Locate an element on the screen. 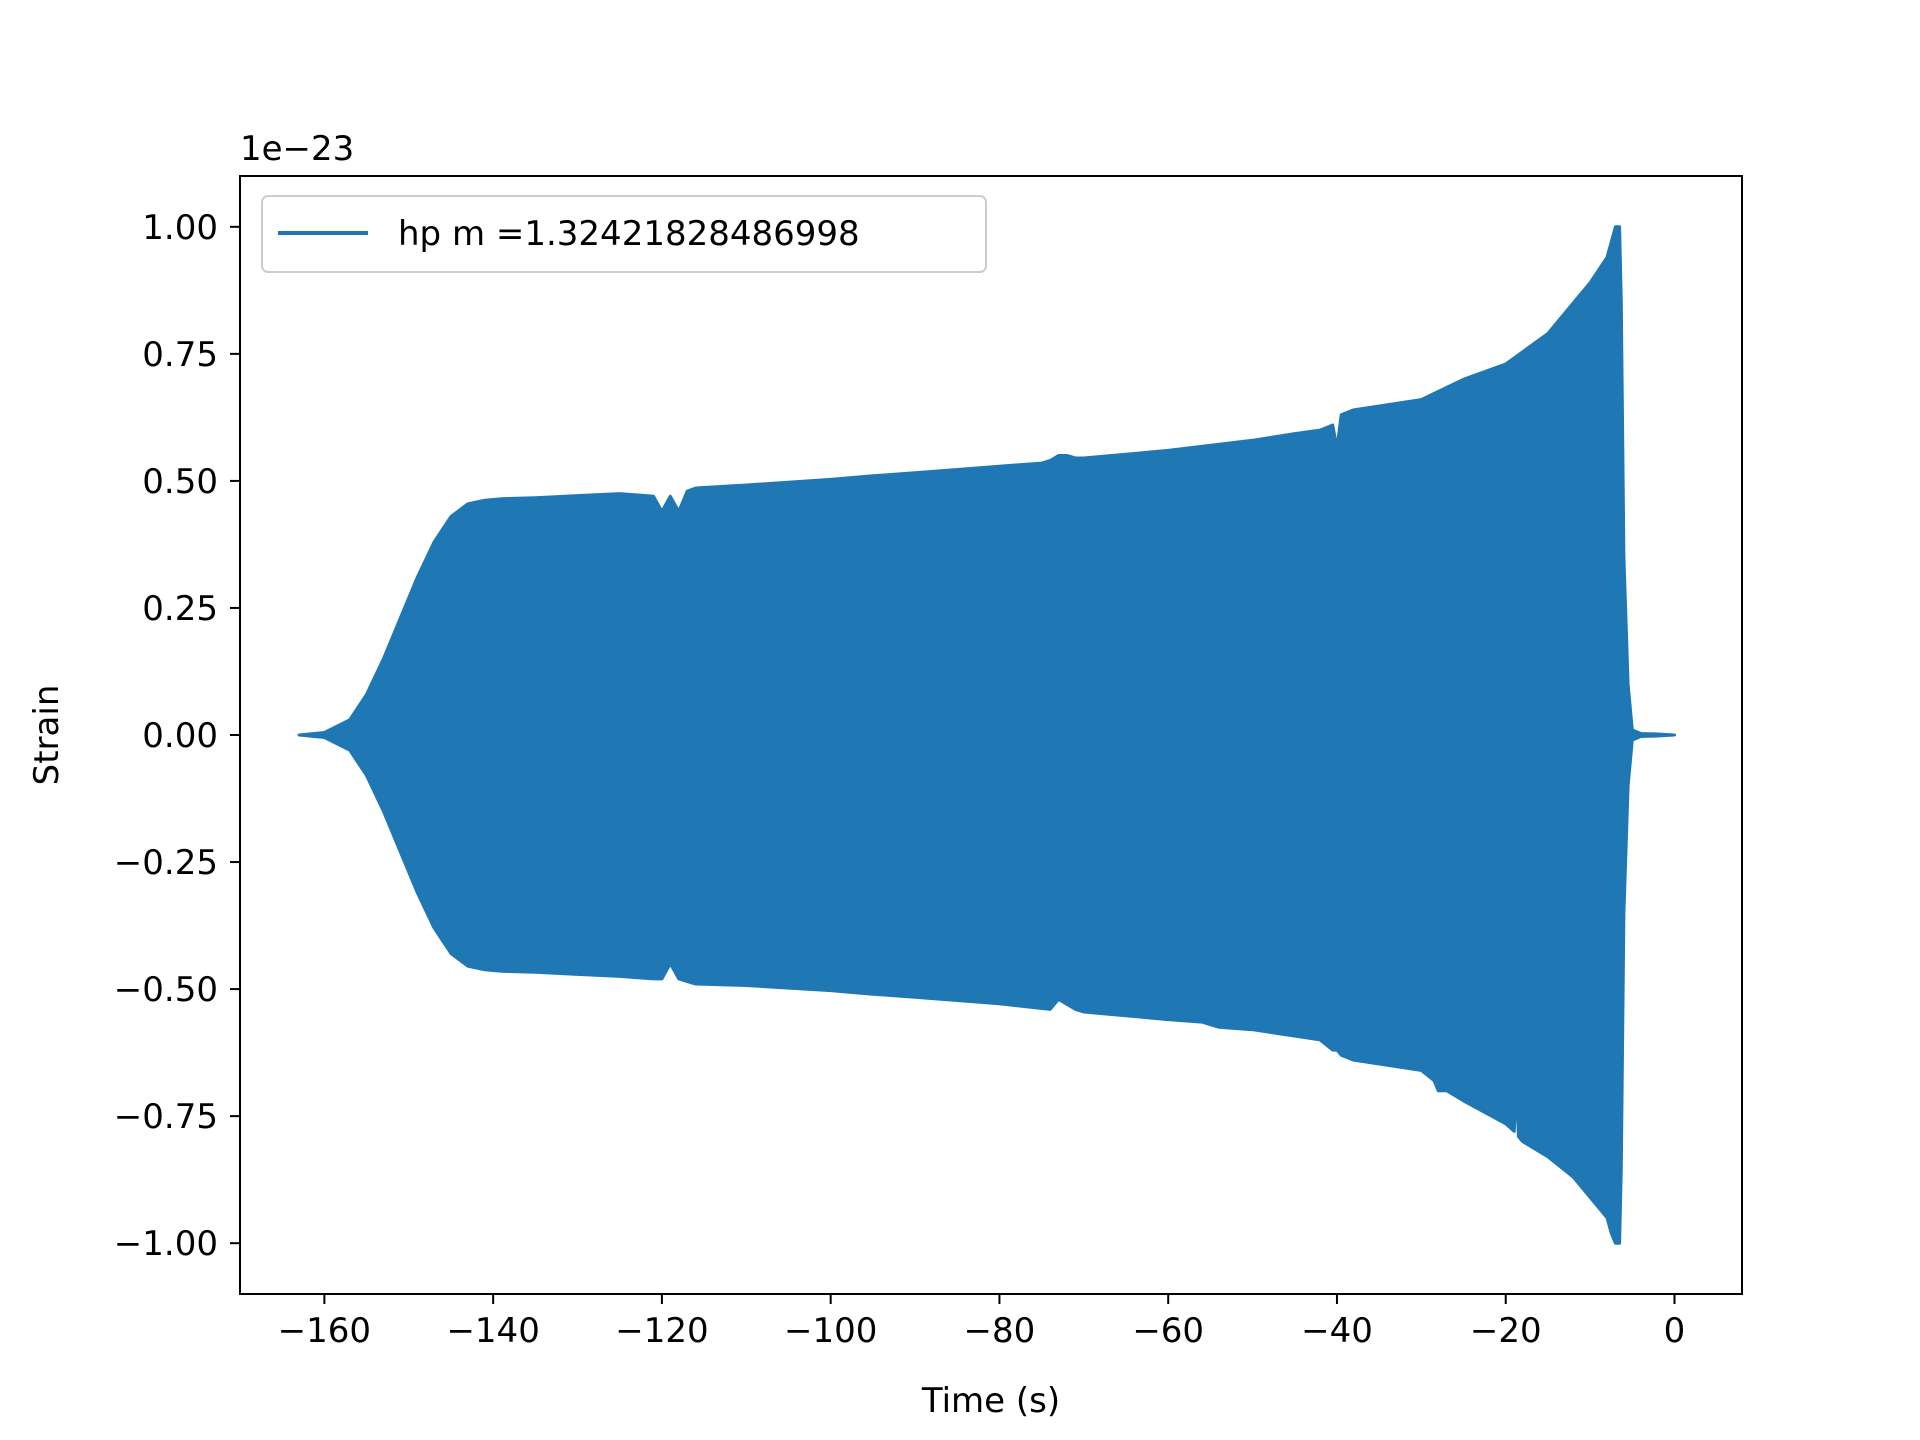 The width and height of the screenshot is (1920, 1440). y-tick-label: −1.00 is located at coordinates (166, 1244).